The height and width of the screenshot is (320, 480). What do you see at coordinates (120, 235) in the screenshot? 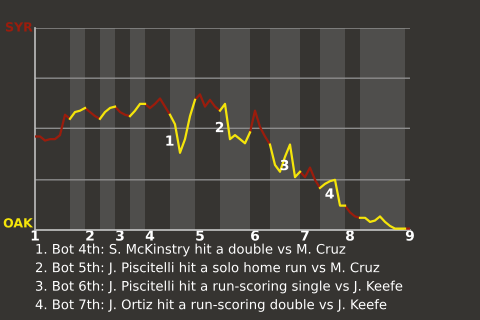
I see `x-tick-label: 3` at bounding box center [120, 235].